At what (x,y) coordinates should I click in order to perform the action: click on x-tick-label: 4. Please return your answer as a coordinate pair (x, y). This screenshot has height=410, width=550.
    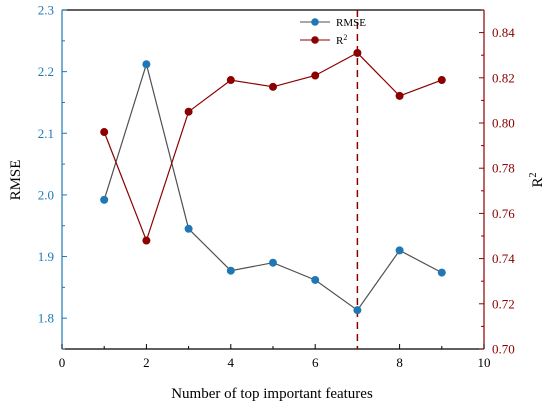
    Looking at the image, I should click on (231, 362).